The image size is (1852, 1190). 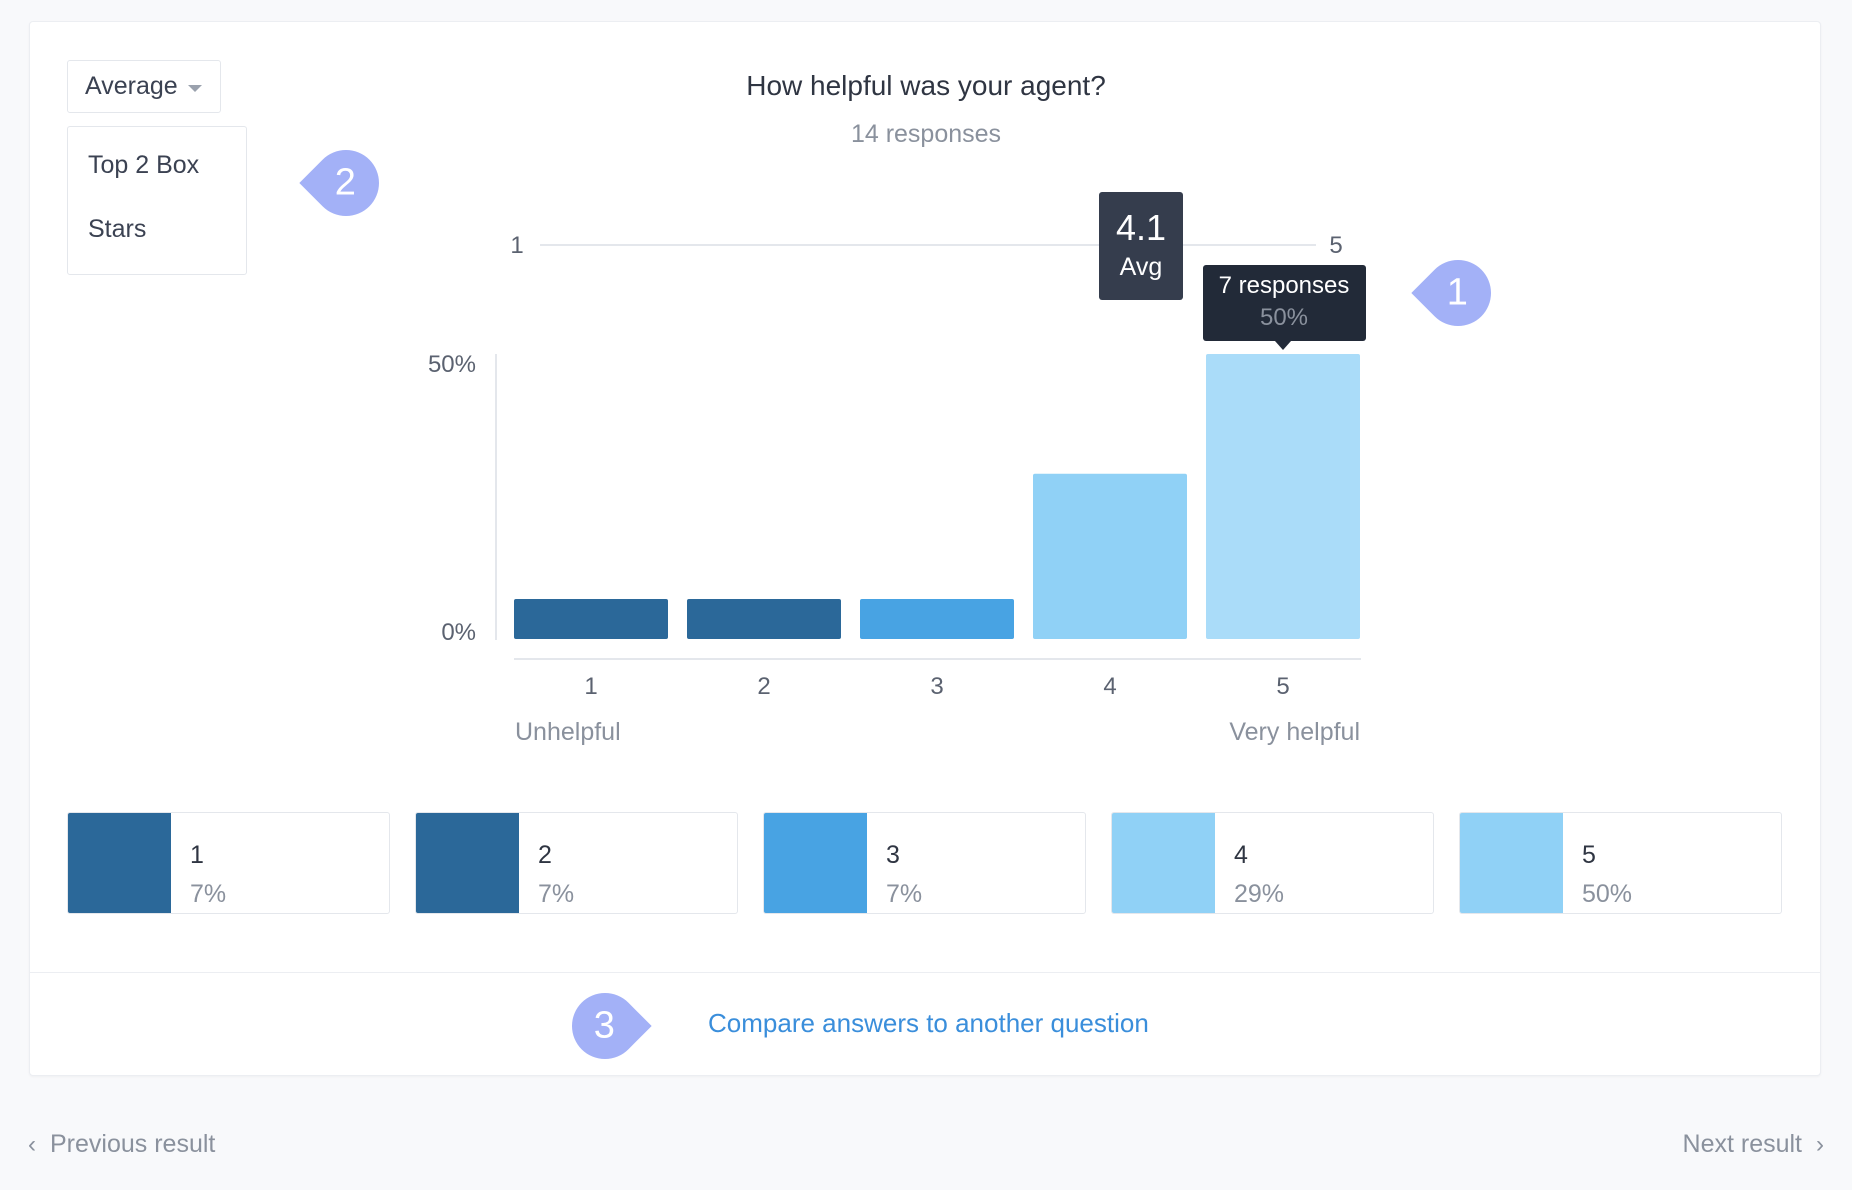 I want to click on avg-marker-box, so click(x=1141, y=246).